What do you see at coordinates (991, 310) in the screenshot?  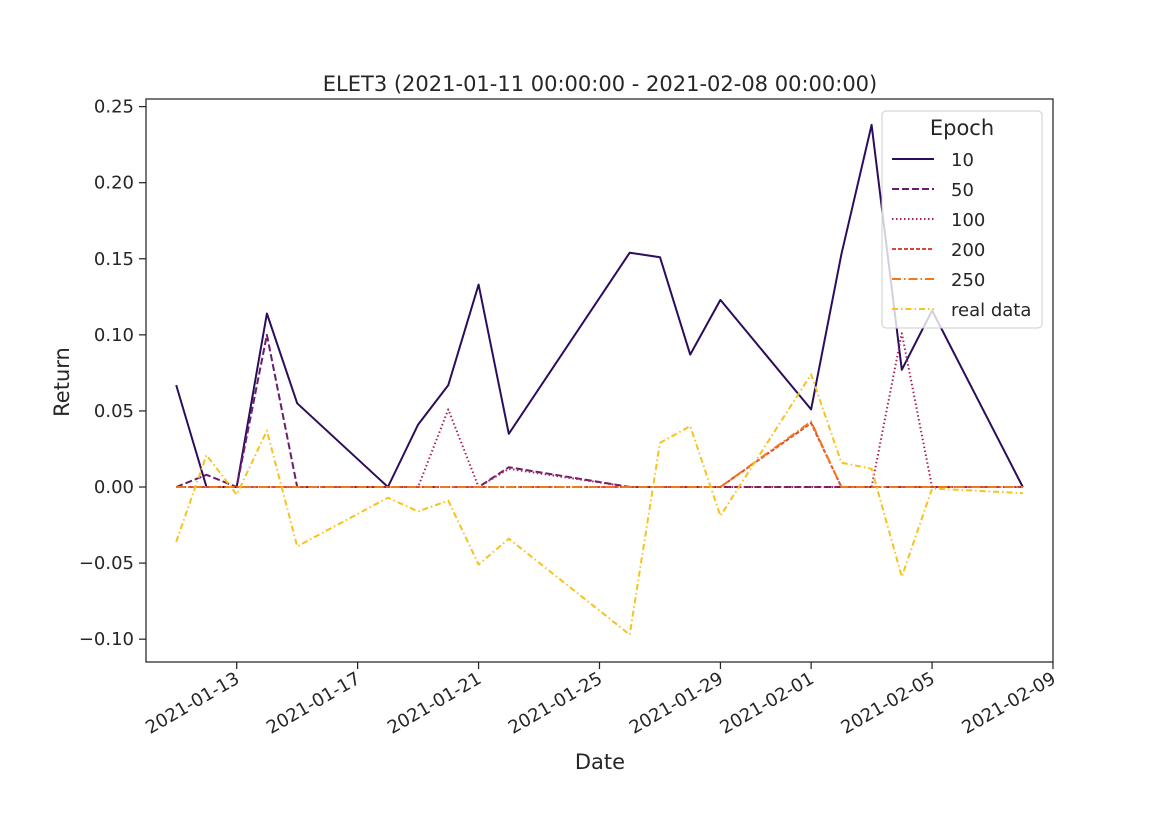 I see `legend-label: real data` at bounding box center [991, 310].